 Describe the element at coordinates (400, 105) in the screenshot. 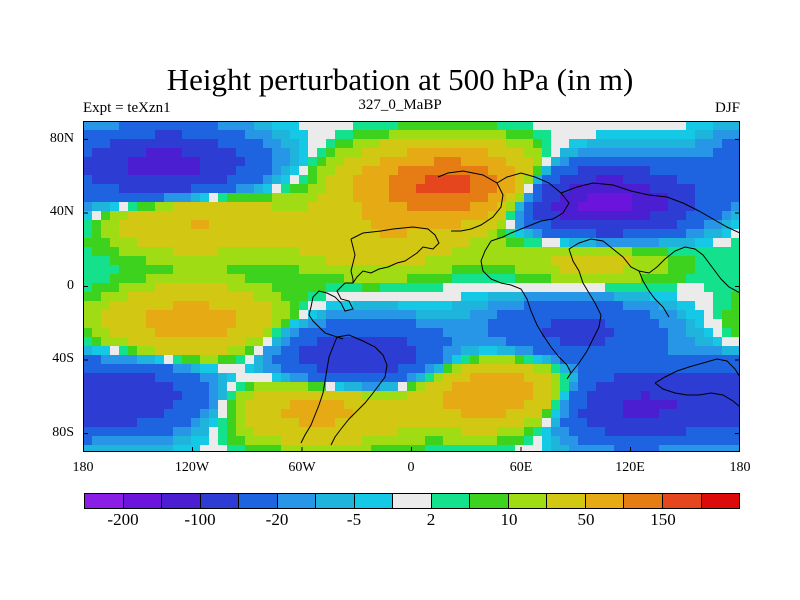

I see `period-label: 327_0_MaBP` at that location.